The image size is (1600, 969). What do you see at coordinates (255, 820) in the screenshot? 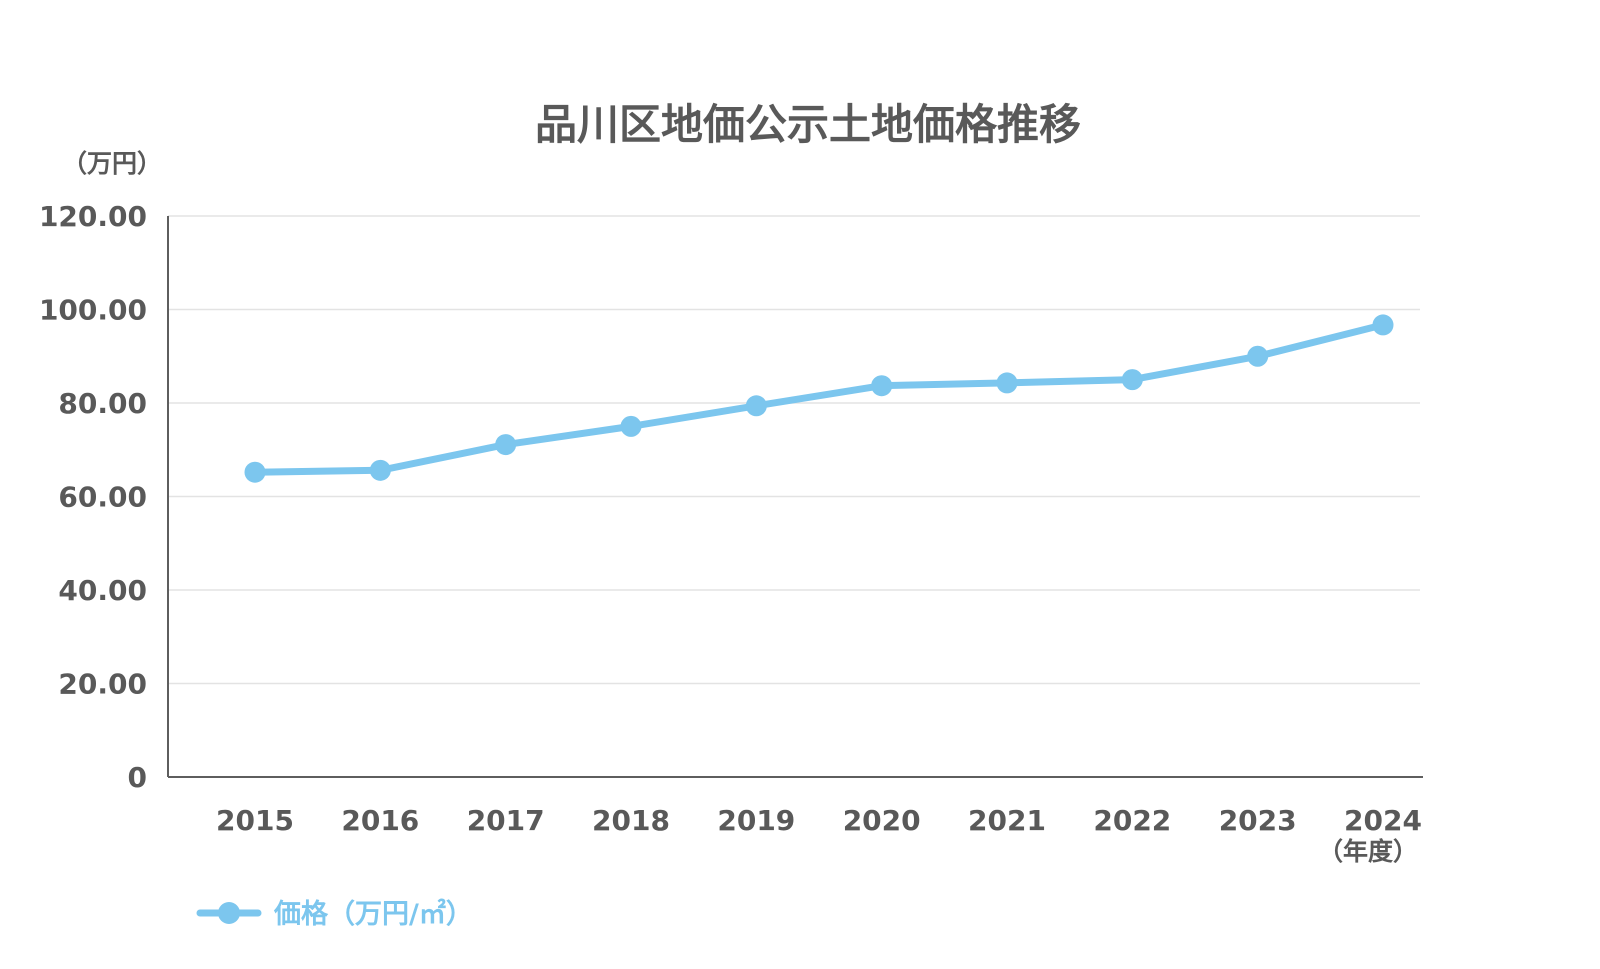
I see `x-tick-label: 2015` at bounding box center [255, 820].